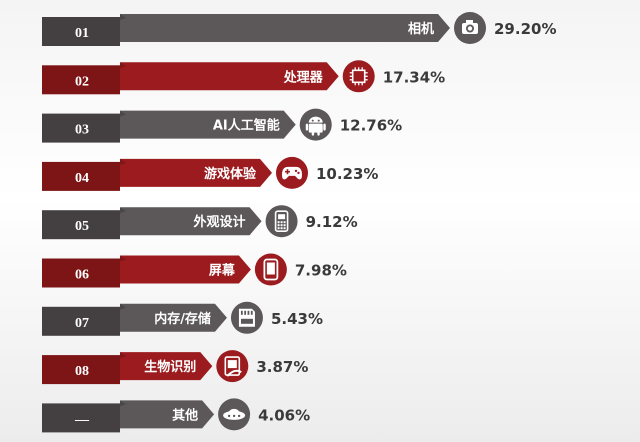 Image resolution: width=640 pixels, height=442 pixels. I want to click on value-label: 17.34%, so click(414, 77).